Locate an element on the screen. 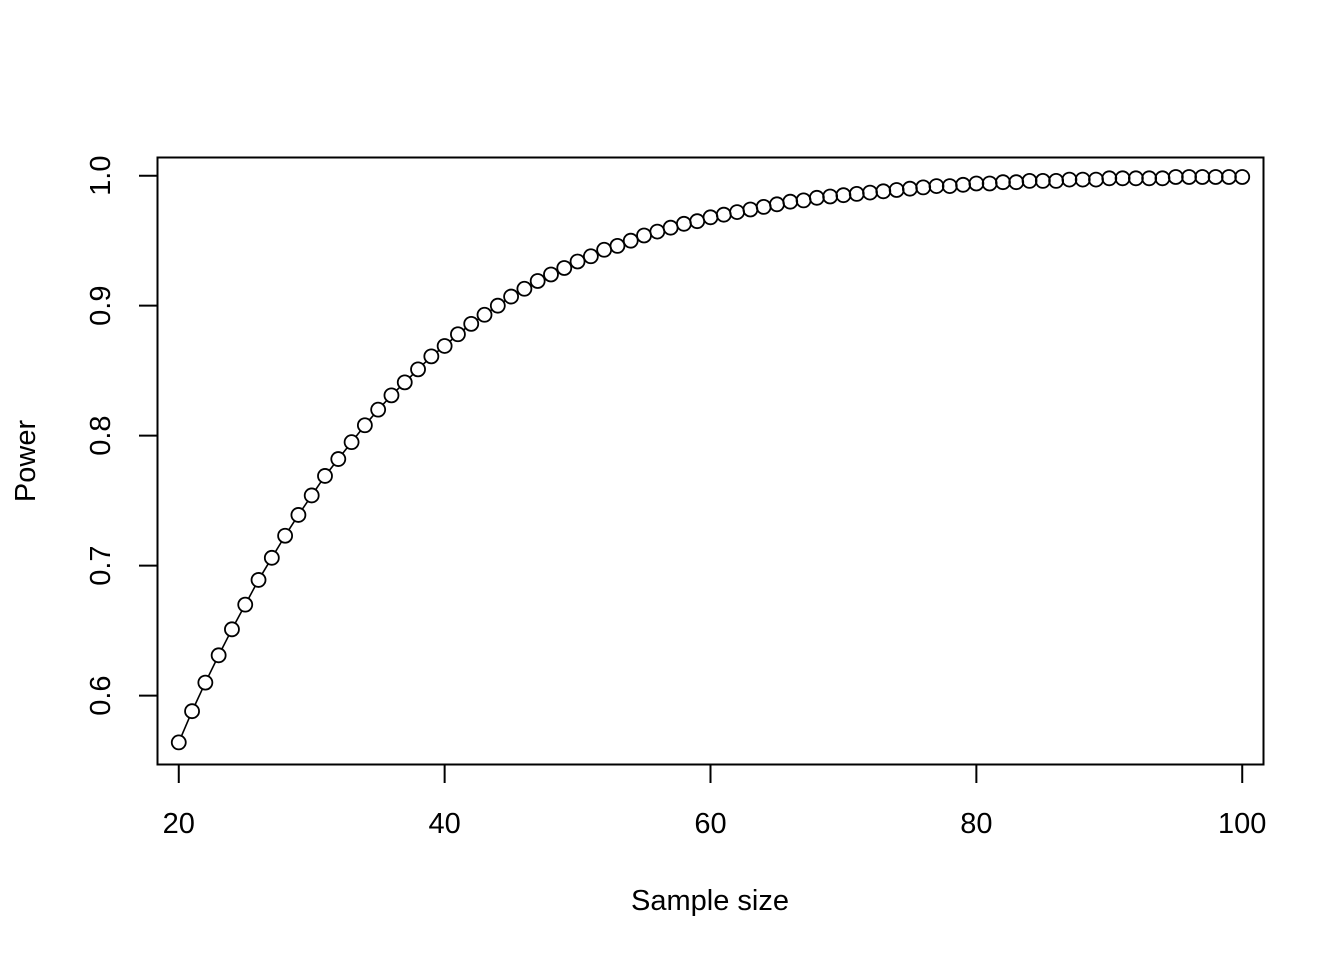  x-tick-label: 80 is located at coordinates (976, 824).